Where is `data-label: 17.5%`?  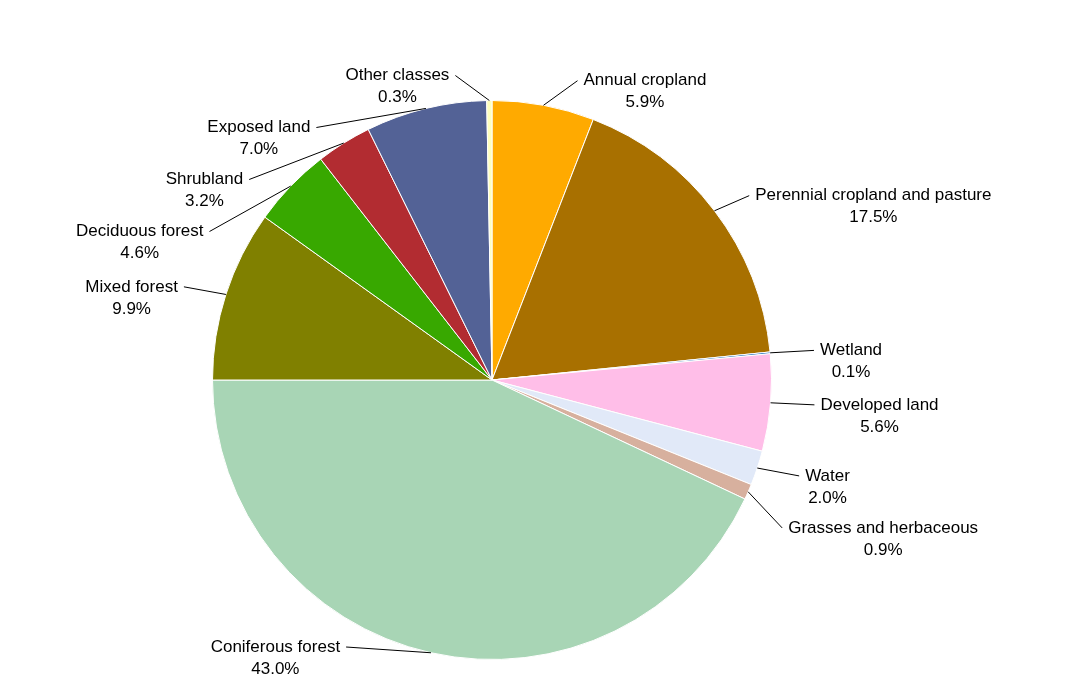
data-label: 17.5% is located at coordinates (873, 217).